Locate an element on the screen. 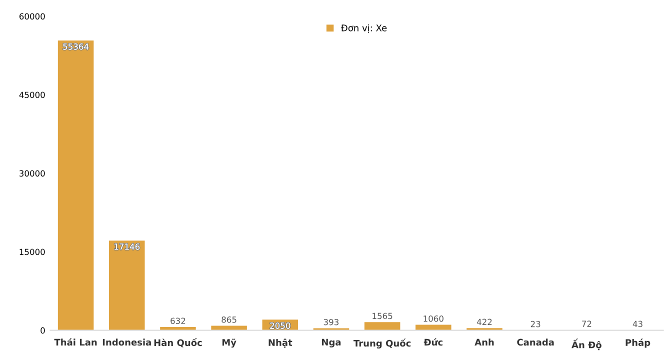 The height and width of the screenshot is (361, 670). x-tick-label: Canada is located at coordinates (535, 342).